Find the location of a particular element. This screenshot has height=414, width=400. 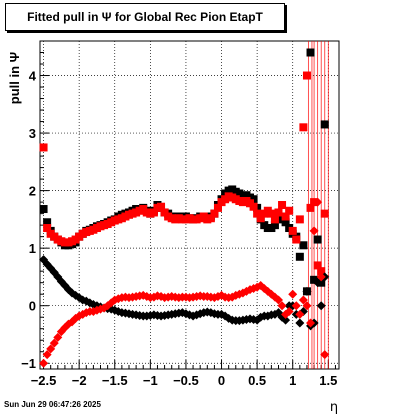

x-tick-label: −2 is located at coordinates (79, 380).